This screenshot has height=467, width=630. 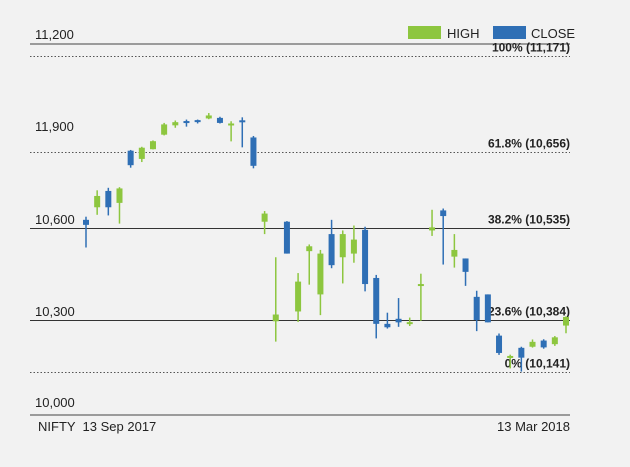 I want to click on fib-level-label: 100% (11,171), so click(x=531, y=48).